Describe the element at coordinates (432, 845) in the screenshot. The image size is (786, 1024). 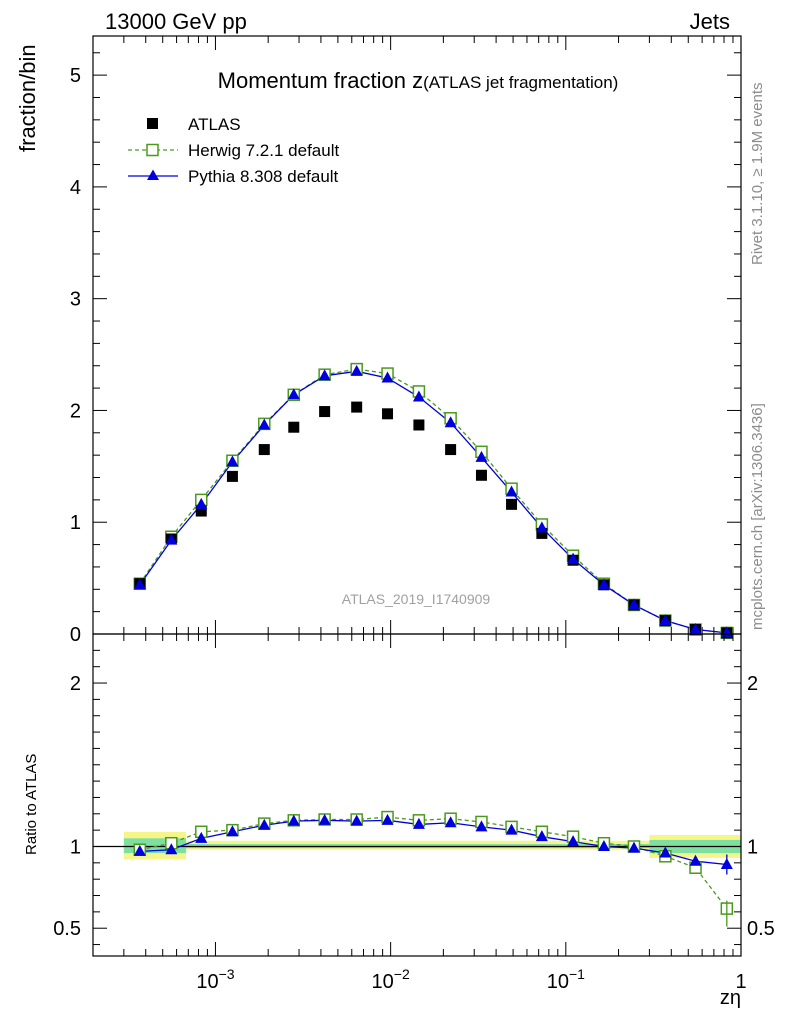
I see `ratio-bands` at that location.